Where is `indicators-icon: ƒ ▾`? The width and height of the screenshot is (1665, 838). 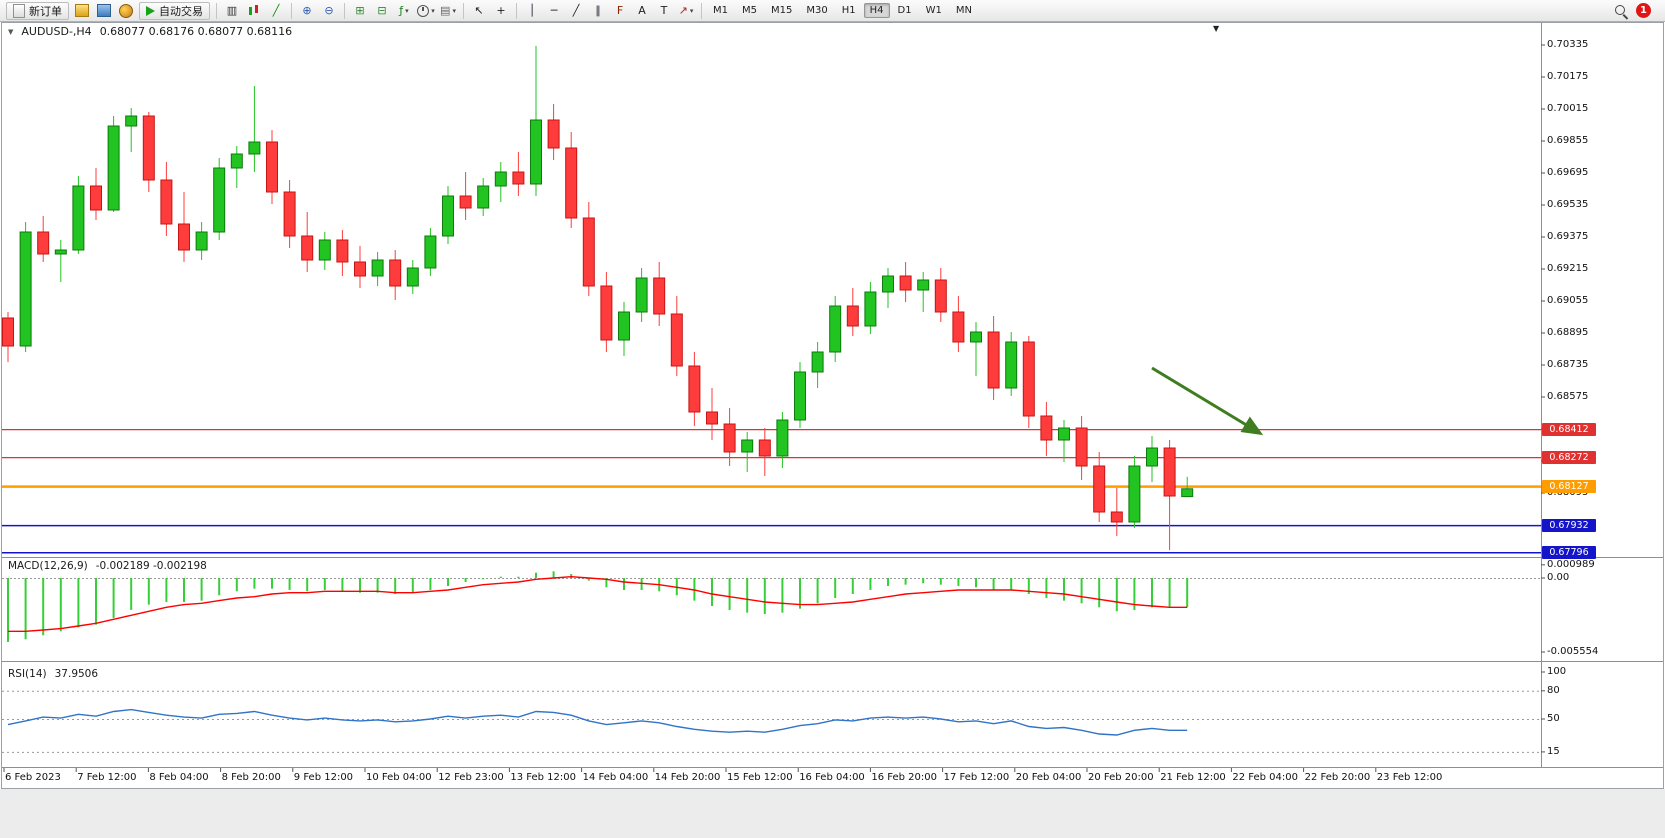
indicators-icon: ƒ ▾ is located at coordinates (404, 11).